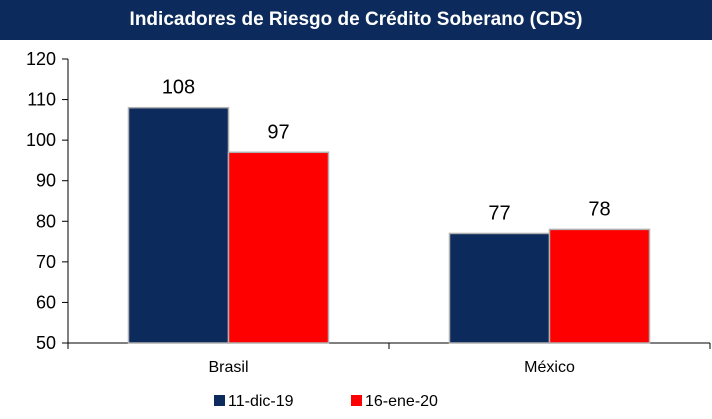  Describe the element at coordinates (228, 367) in the screenshot. I see `x-tick-label: Brasil` at that location.